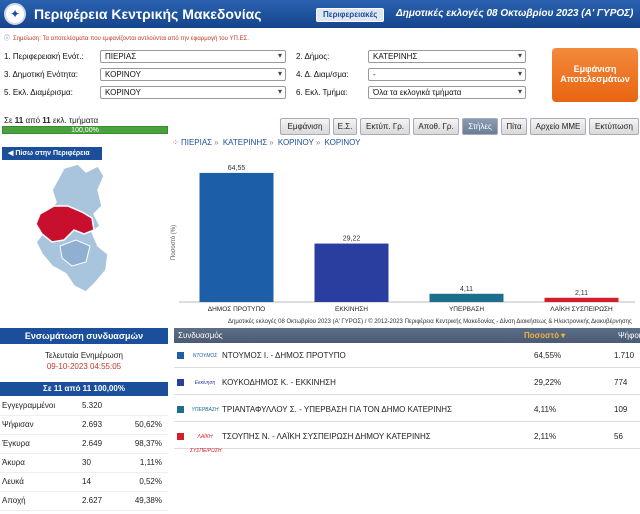  Describe the element at coordinates (46, 120) in the screenshot. I see `progress-total: 11` at that location.